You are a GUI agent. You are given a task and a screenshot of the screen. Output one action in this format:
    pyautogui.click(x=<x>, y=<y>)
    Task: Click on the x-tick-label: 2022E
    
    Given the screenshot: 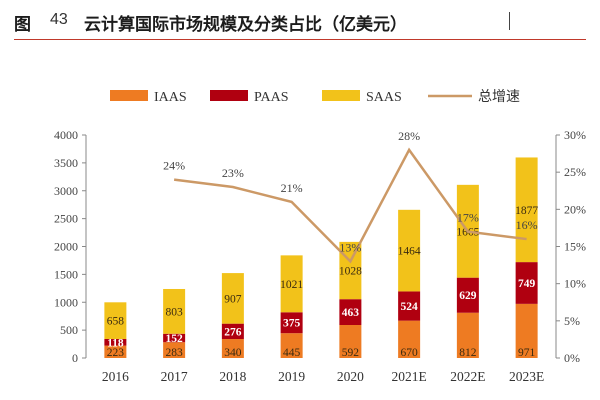 What is the action you would take?
    pyautogui.click(x=467, y=376)
    